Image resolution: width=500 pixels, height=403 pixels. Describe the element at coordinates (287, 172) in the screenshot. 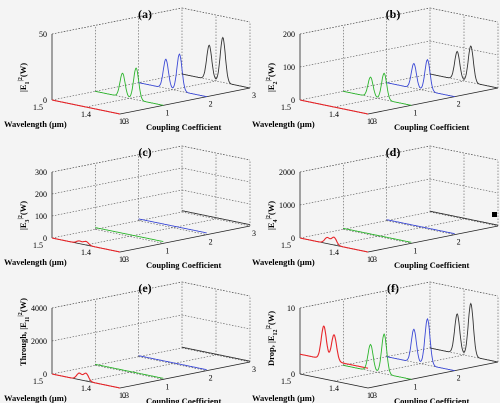

I see `z-tick-label: 2000` at that location.